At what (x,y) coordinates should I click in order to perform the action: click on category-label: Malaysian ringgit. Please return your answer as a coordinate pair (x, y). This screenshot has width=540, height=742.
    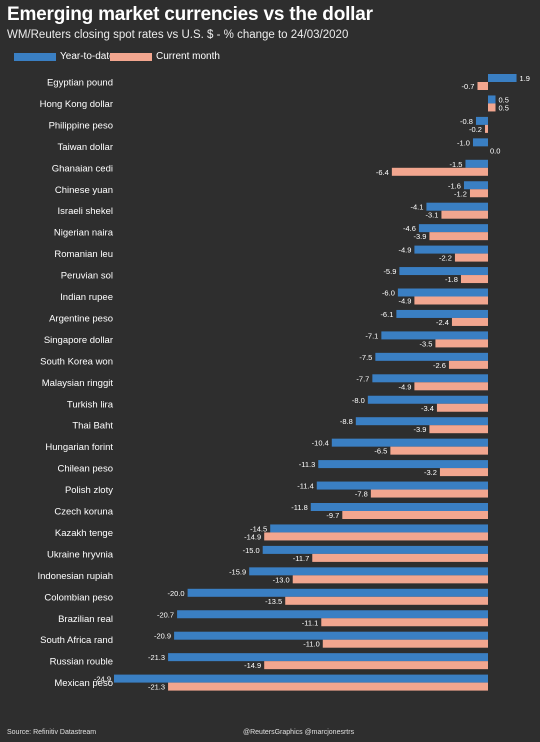
    Looking at the image, I should click on (78, 383).